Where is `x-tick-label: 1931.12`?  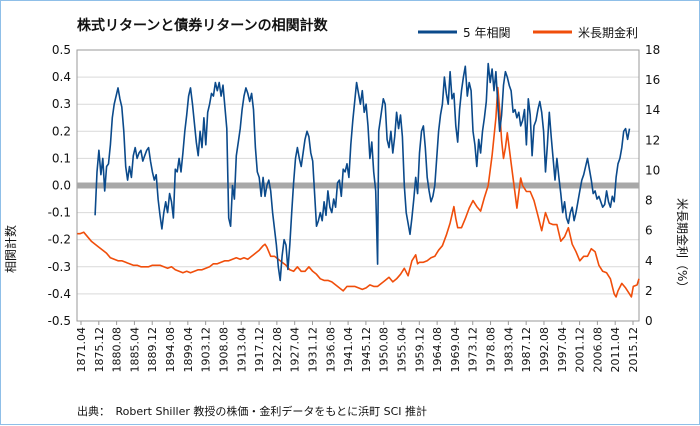 x-tick-label: 1931.12 is located at coordinates (312, 350).